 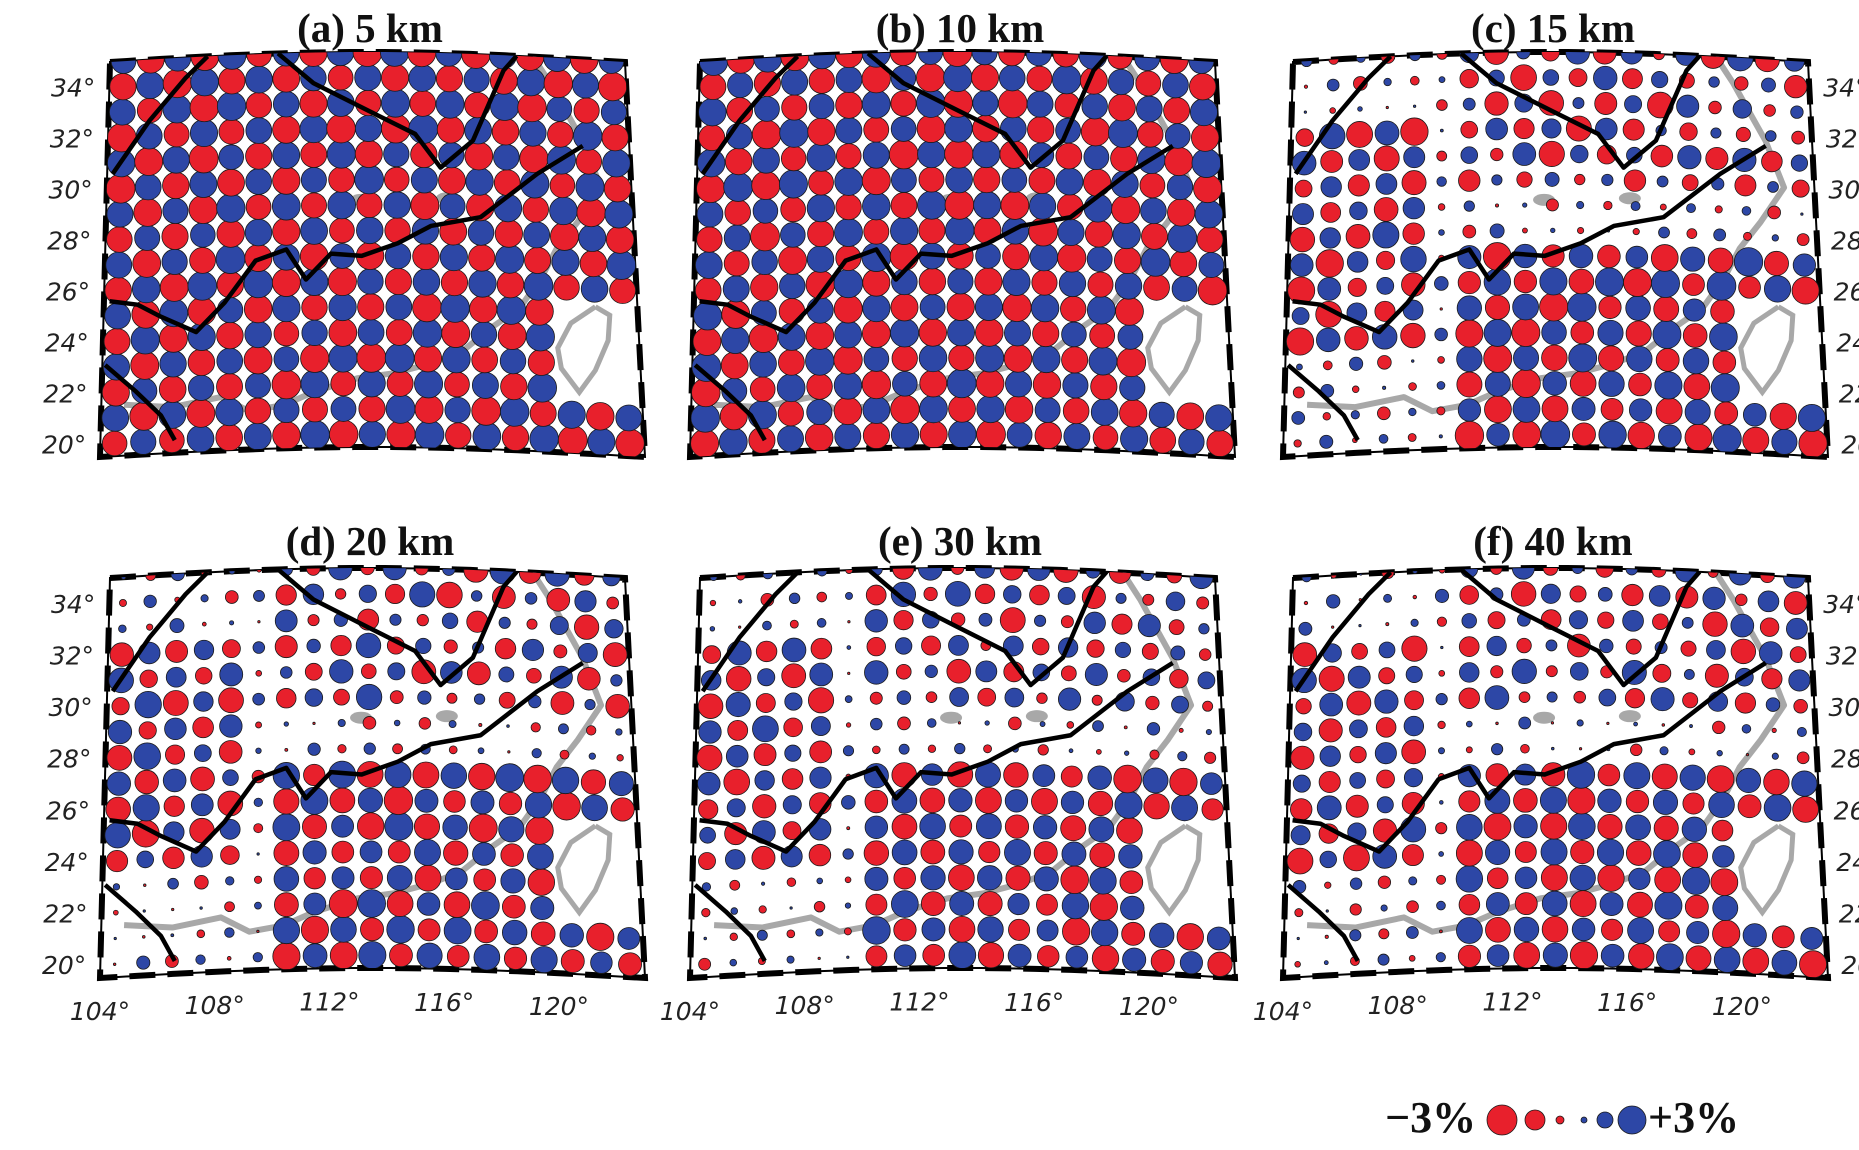 What do you see at coordinates (444, 1002) in the screenshot?
I see `lon-tick-label: 116°` at bounding box center [444, 1002].